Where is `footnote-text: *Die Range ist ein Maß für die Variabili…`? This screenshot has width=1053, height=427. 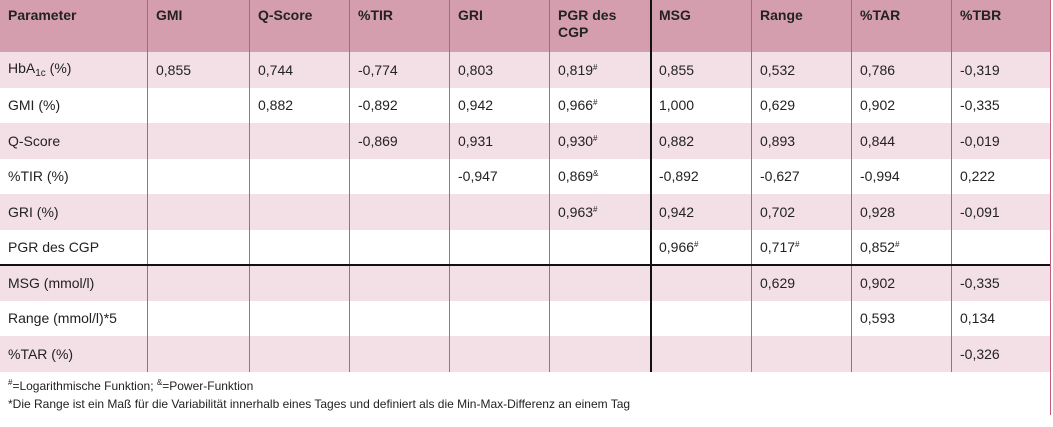
footnote-text: *Die Range ist ein Maß für die Variabili… is located at coordinates (319, 403).